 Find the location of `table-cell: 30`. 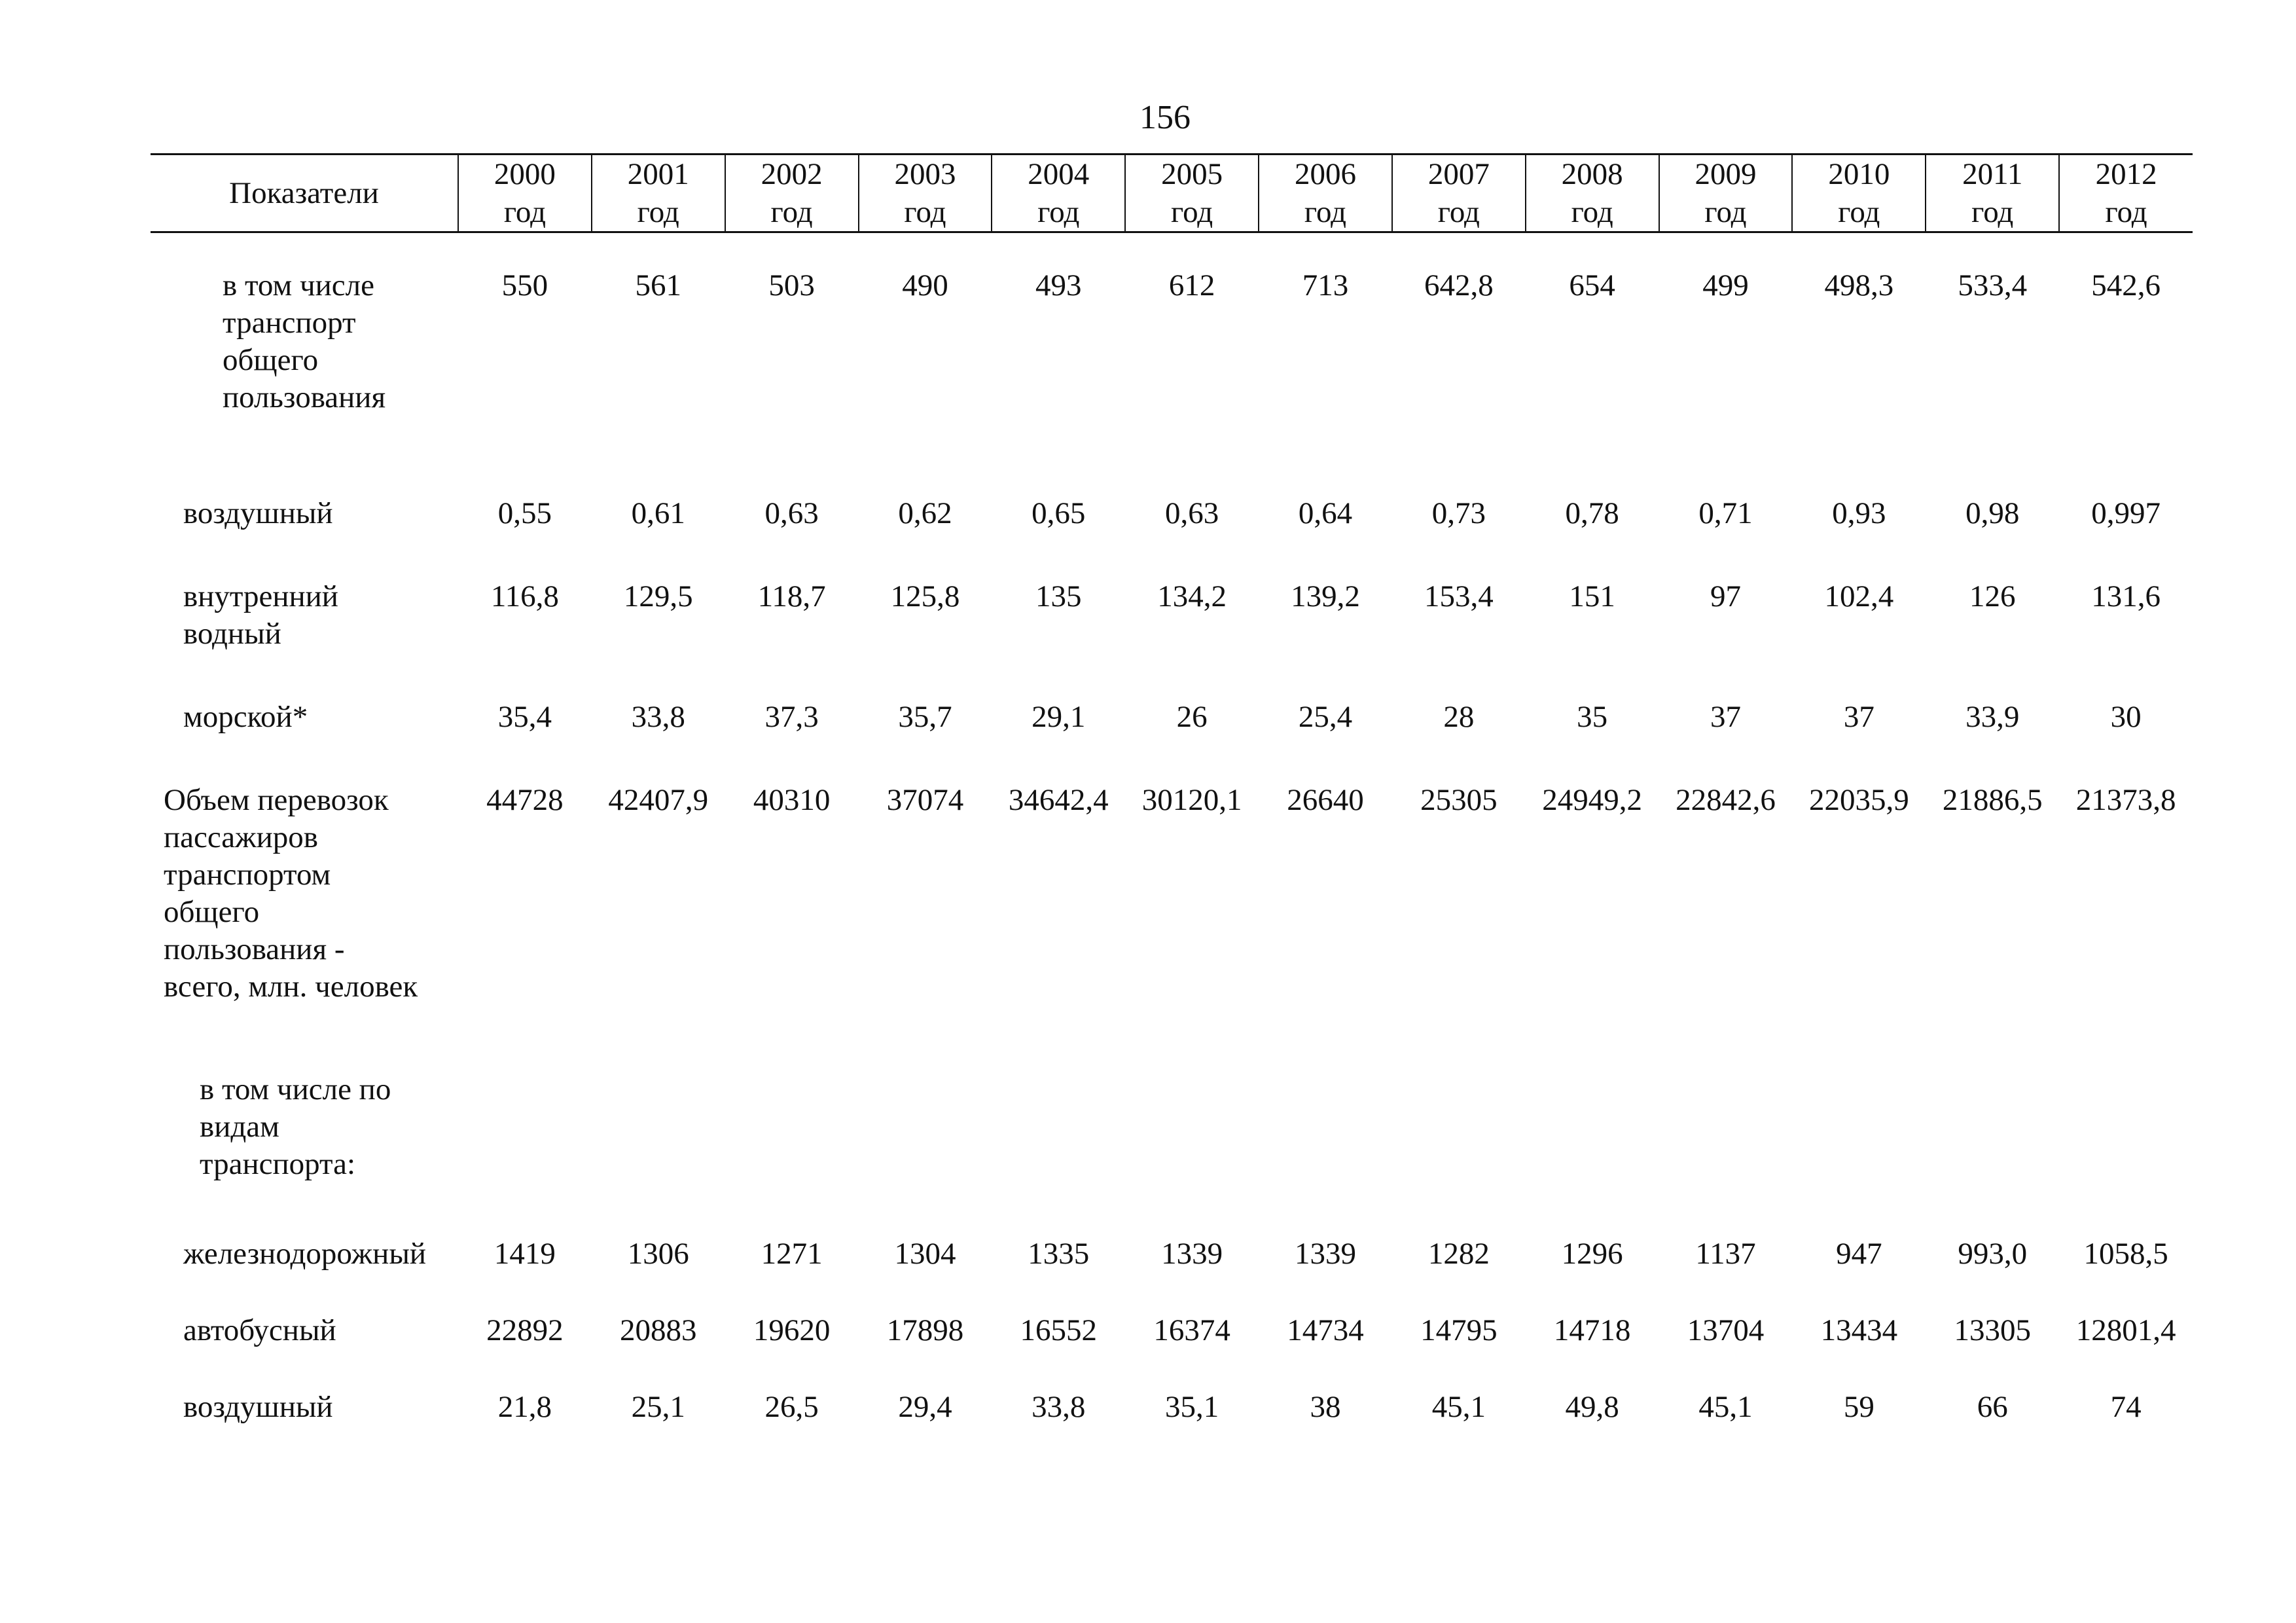

table-cell: 30 is located at coordinates (2126, 717).